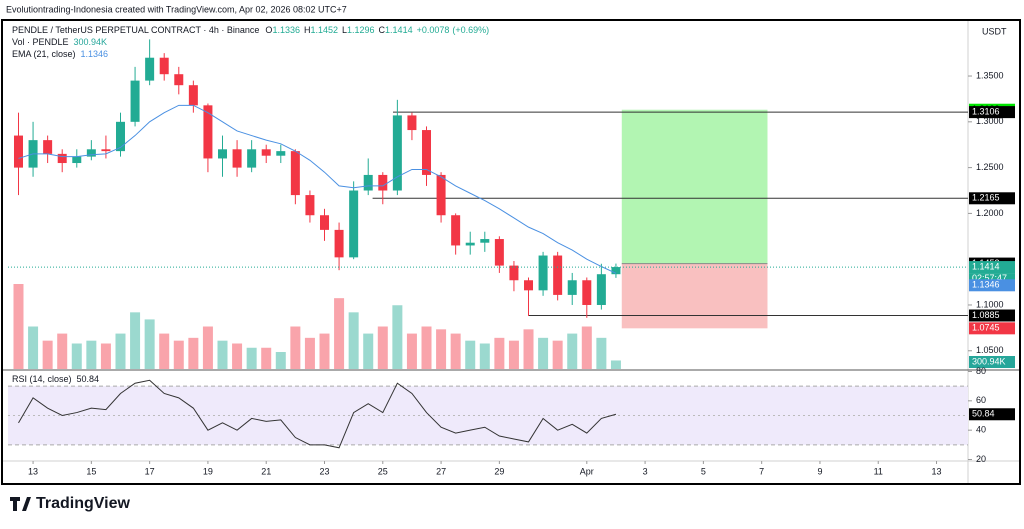 This screenshot has width=1024, height=529. I want to click on price-marker: 1.3106, so click(986, 111).